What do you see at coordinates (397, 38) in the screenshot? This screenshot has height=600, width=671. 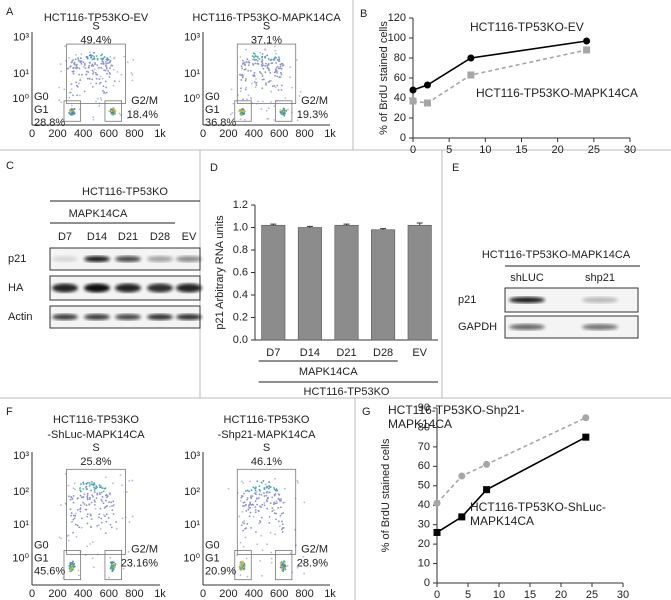 I see `y-tick-label: 100` at bounding box center [397, 38].